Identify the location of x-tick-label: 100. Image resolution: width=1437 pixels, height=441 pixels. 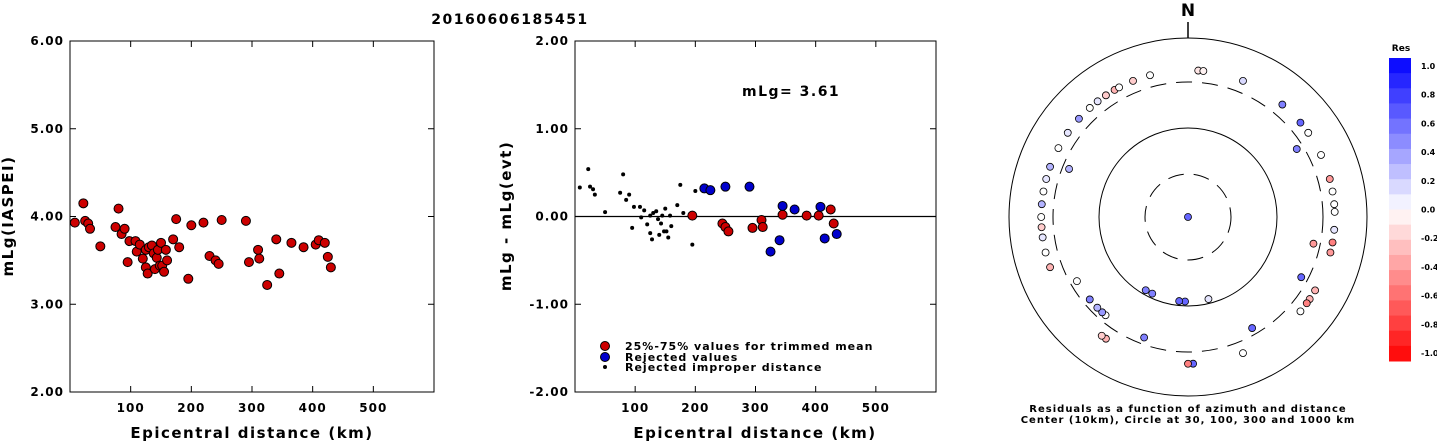
(635, 408).